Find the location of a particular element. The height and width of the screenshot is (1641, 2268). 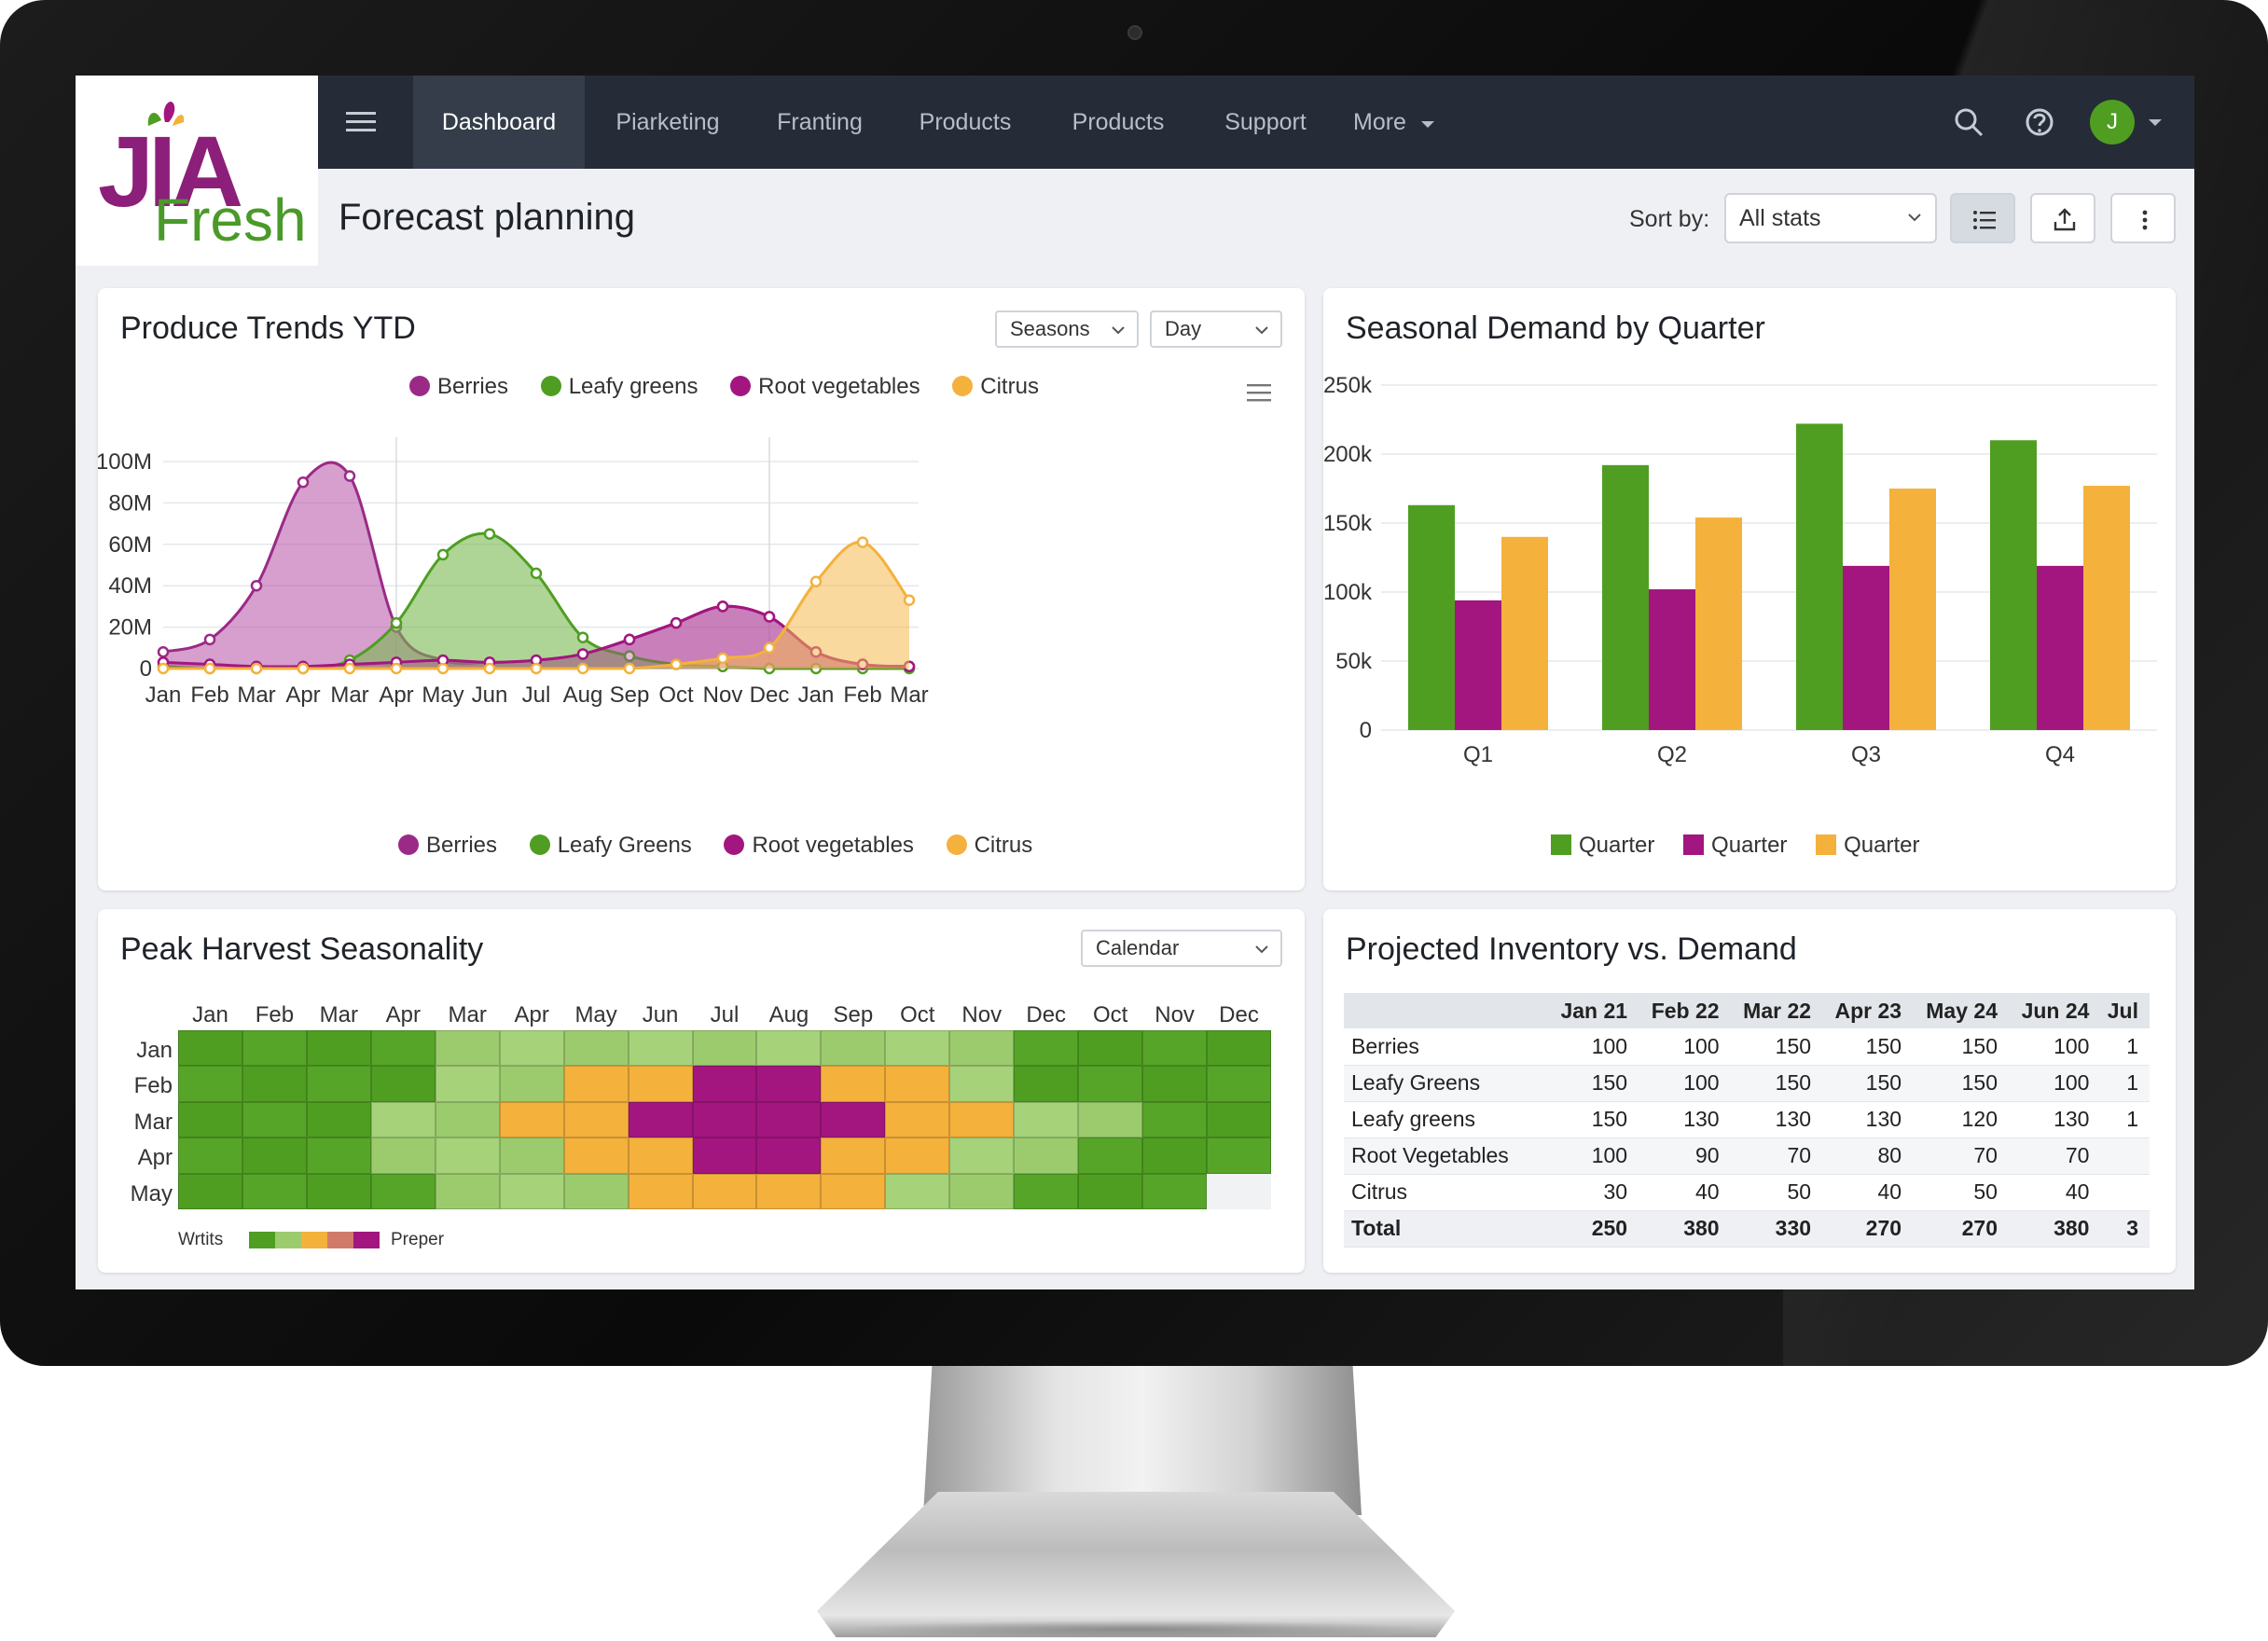

day-select: Day is located at coordinates (1216, 329).